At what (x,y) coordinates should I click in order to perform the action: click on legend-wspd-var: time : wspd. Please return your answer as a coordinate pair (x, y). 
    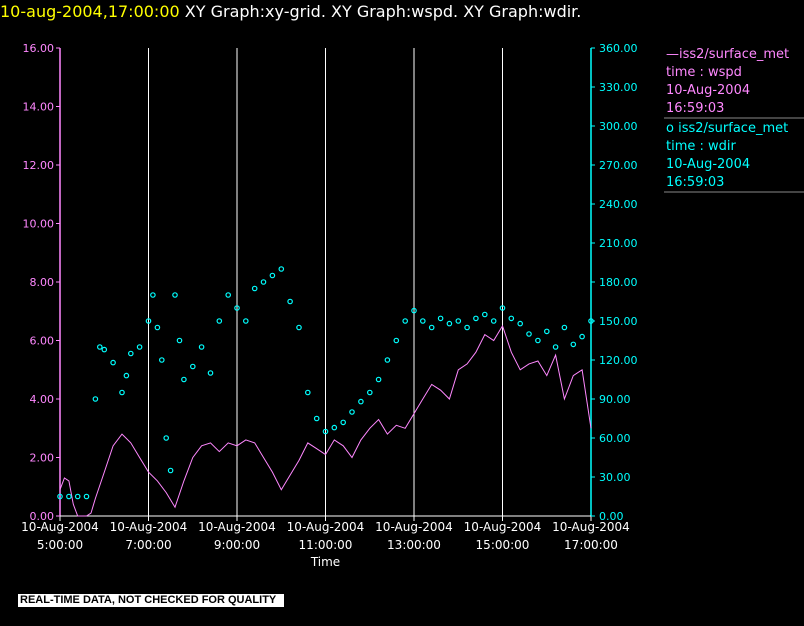
    Looking at the image, I should click on (704, 72).